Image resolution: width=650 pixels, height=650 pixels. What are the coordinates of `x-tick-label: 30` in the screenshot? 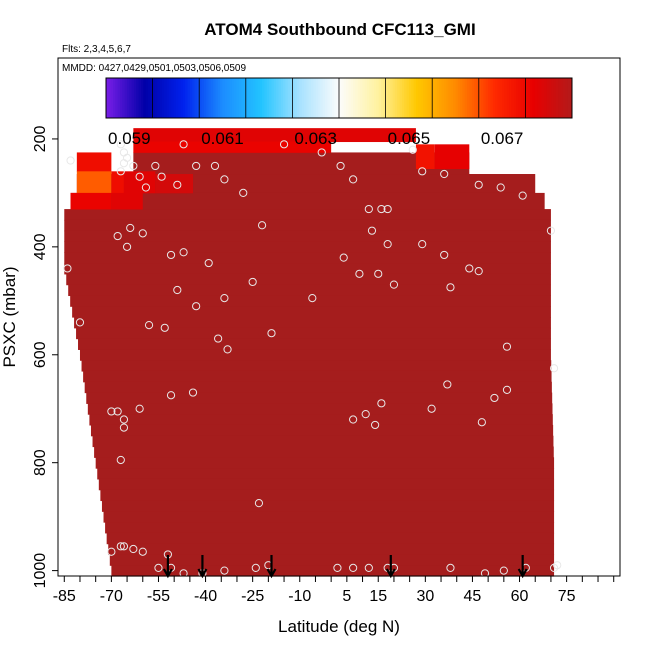 It's located at (425, 596).